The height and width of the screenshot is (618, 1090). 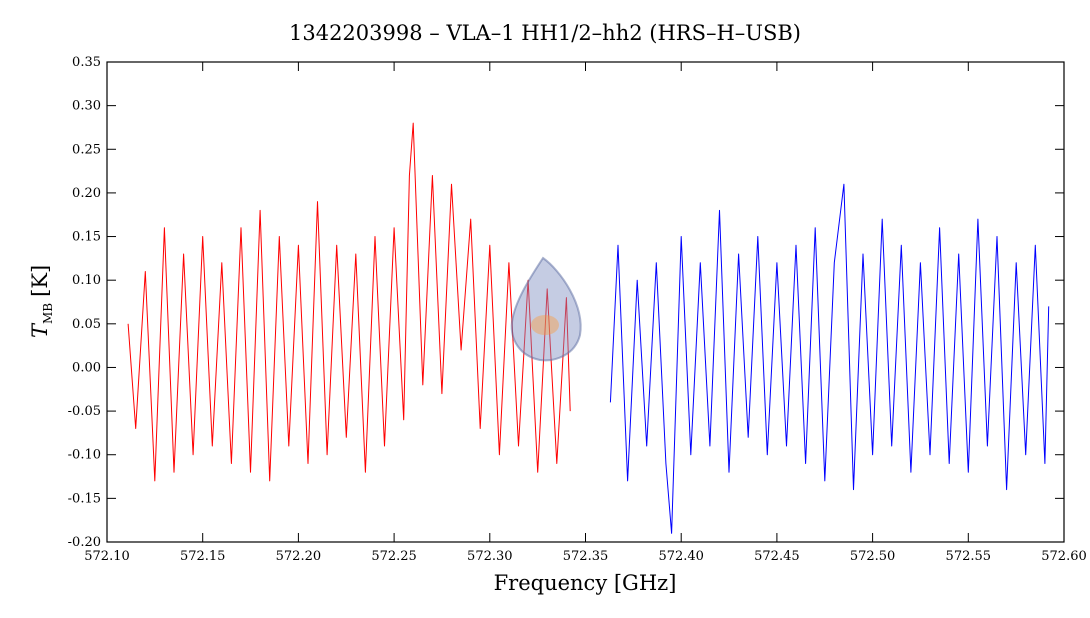 What do you see at coordinates (86, 280) in the screenshot?
I see `y-tick-label: 0.10` at bounding box center [86, 280].